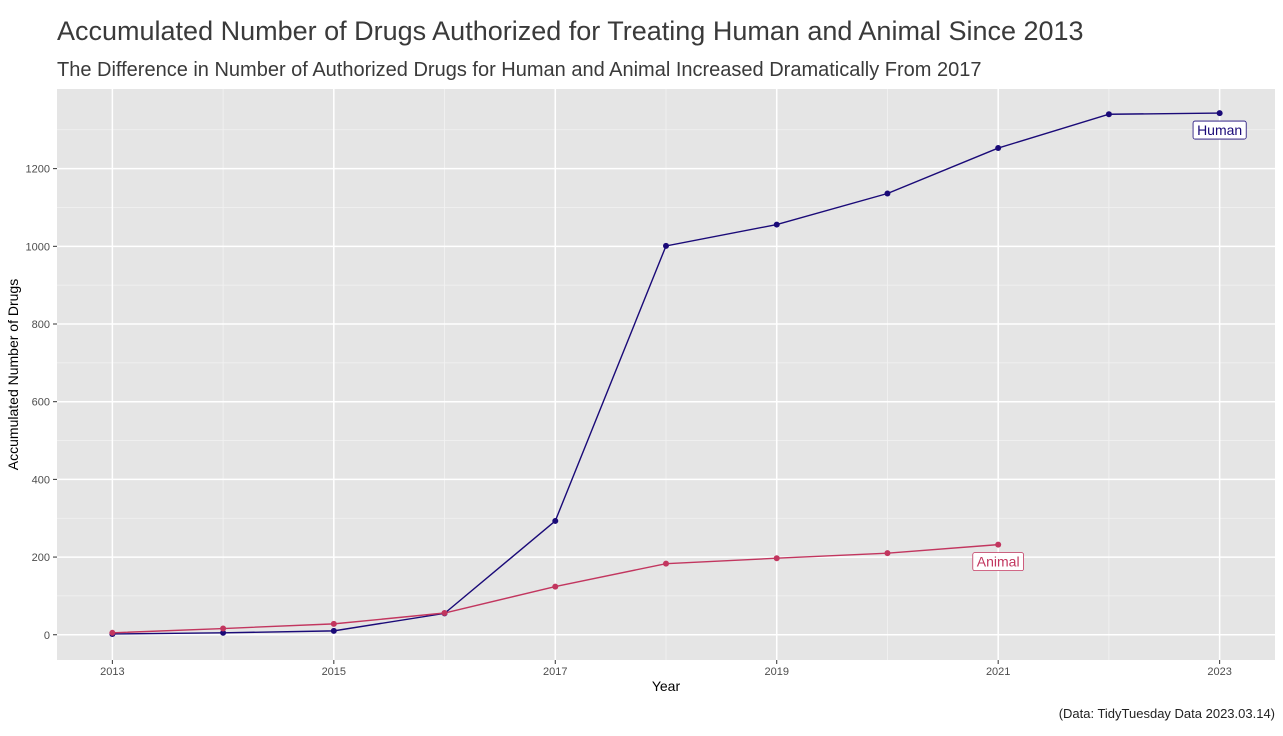 The width and height of the screenshot is (1283, 736). I want to click on y-axis: 0 200 400 600 800 1000 1200, so click(41, 403).